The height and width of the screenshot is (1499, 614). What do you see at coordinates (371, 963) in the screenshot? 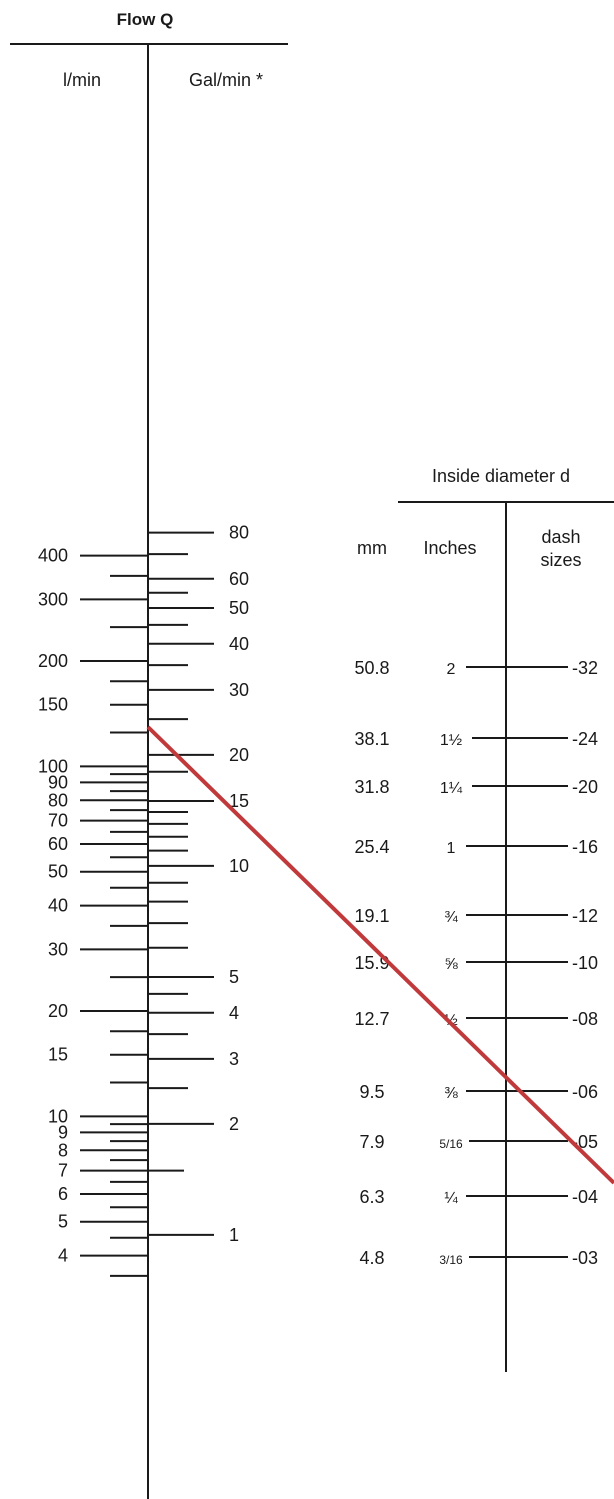
I see `diameter-mm-label: 15.9` at bounding box center [371, 963].